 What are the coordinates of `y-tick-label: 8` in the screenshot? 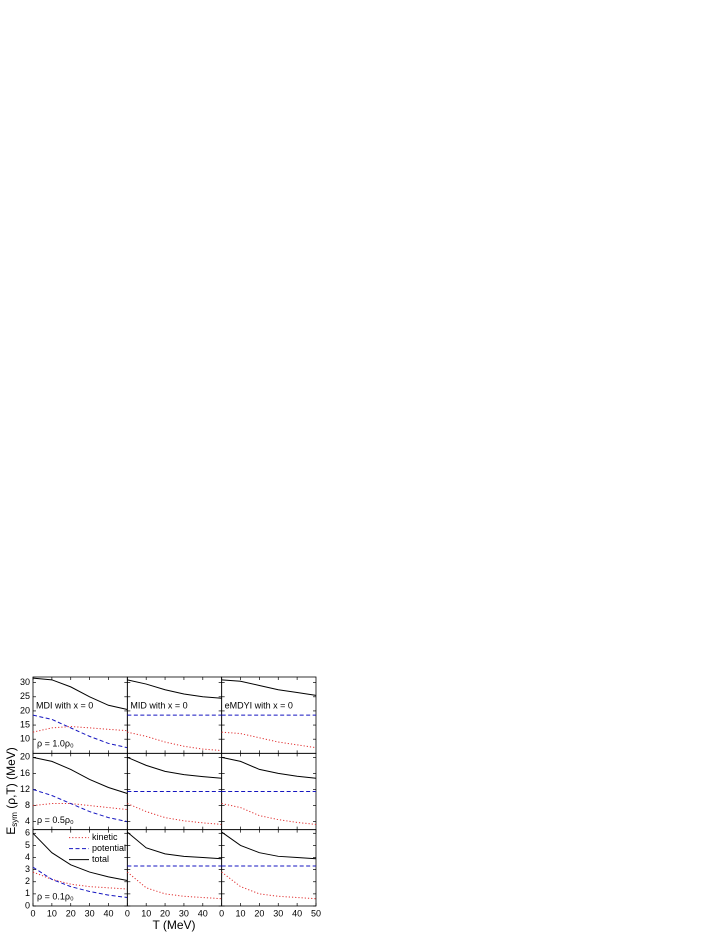 It's located at (27, 805).